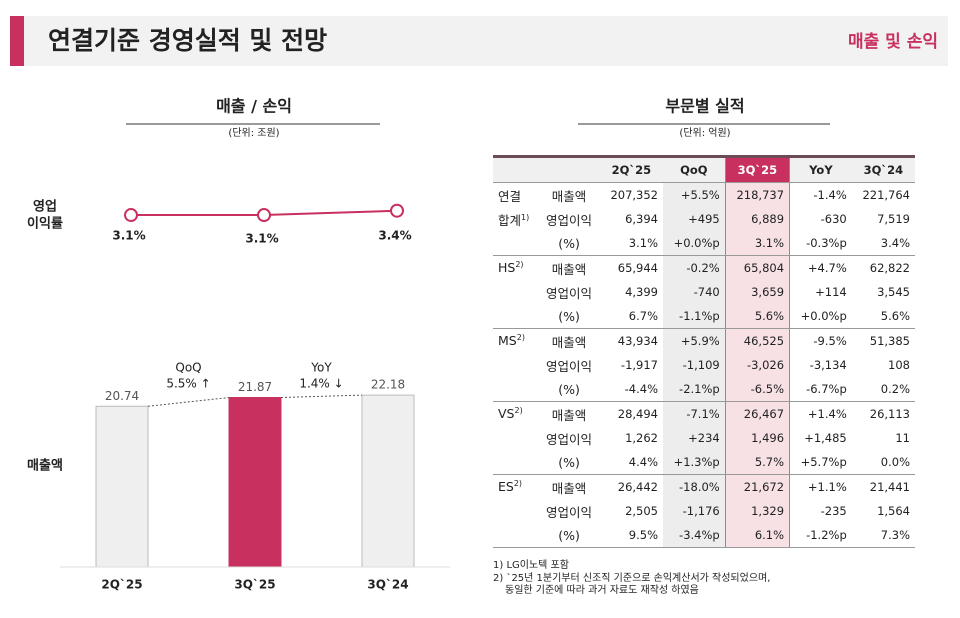 Image resolution: width=960 pixels, height=618 pixels. What do you see at coordinates (899, 365) in the screenshot?
I see `cell: 108` at bounding box center [899, 365].